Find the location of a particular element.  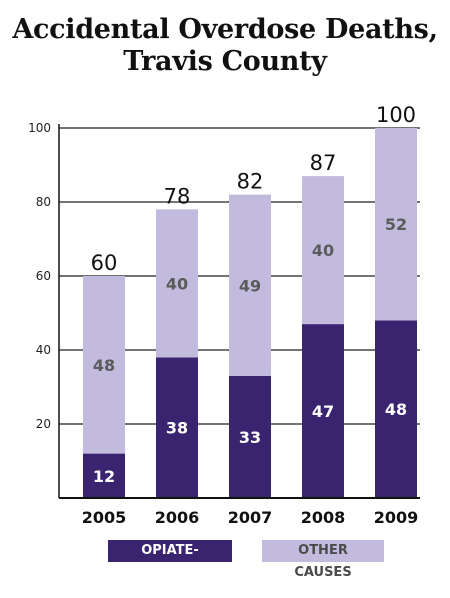

bar-2008-opiate is located at coordinates (323, 411).